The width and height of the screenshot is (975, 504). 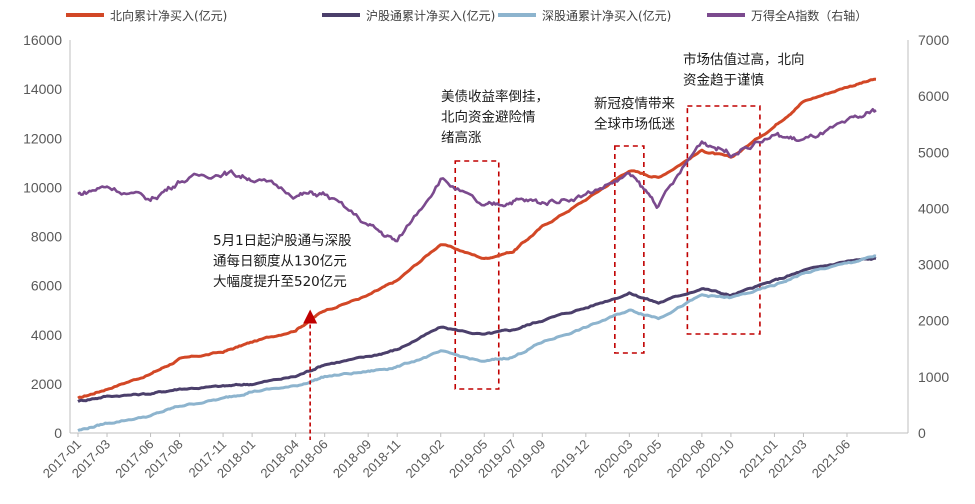 What do you see at coordinates (634, 124) in the screenshot?
I see `annotation-line: 全球市场低迷` at bounding box center [634, 124].